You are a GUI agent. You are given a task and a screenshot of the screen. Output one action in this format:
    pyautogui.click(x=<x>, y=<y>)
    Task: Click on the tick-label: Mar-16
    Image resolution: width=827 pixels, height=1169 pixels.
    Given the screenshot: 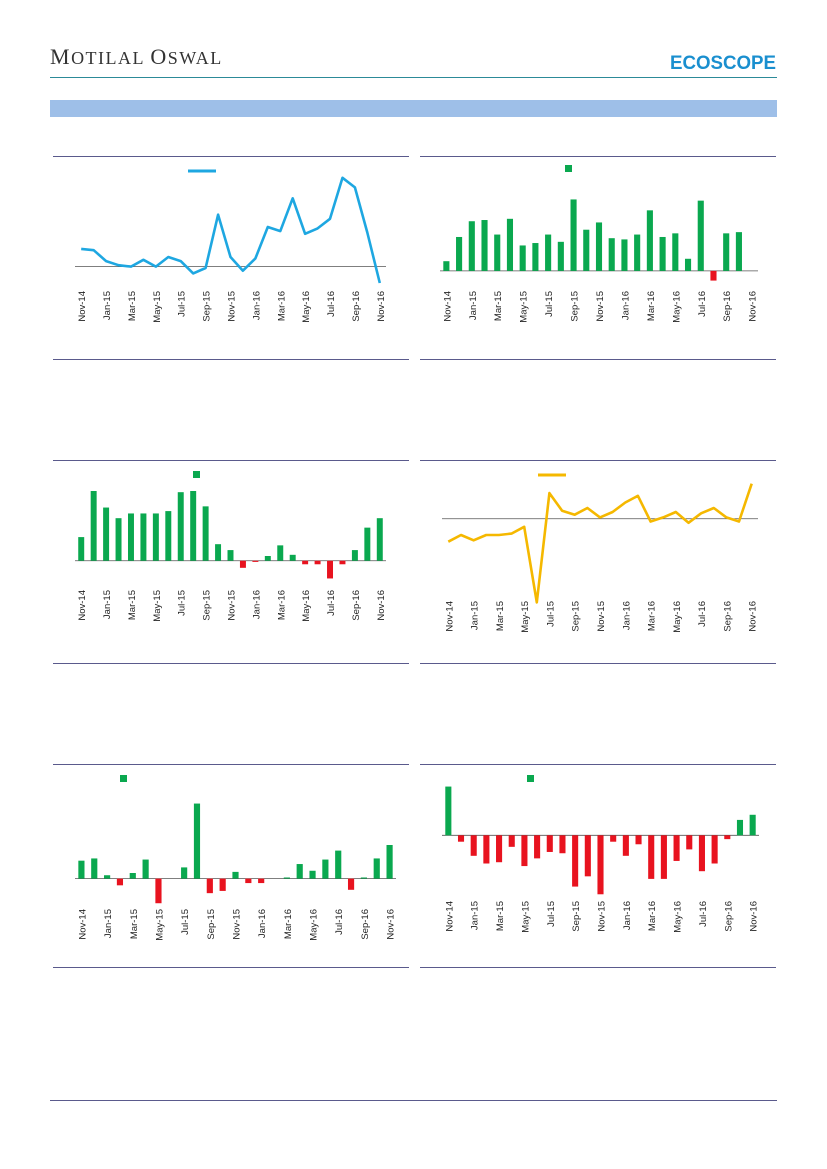 What is the action you would take?
    pyautogui.click(x=651, y=306)
    